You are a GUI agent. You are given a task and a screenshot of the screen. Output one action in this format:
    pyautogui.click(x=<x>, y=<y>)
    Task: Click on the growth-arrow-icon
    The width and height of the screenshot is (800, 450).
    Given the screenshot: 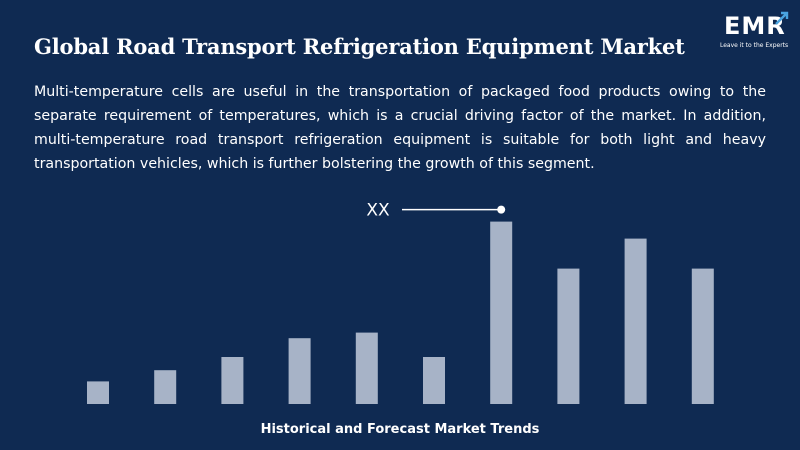 What is the action you would take?
    pyautogui.click(x=782, y=18)
    